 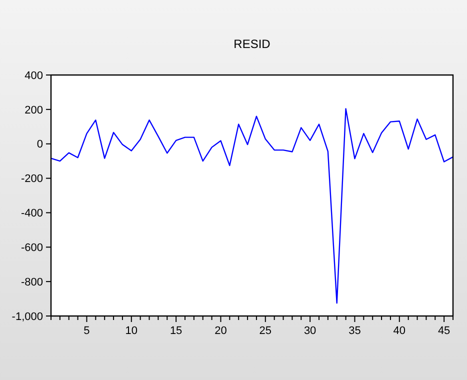 I want to click on y-tick-label: -800, so click(x=31, y=282).